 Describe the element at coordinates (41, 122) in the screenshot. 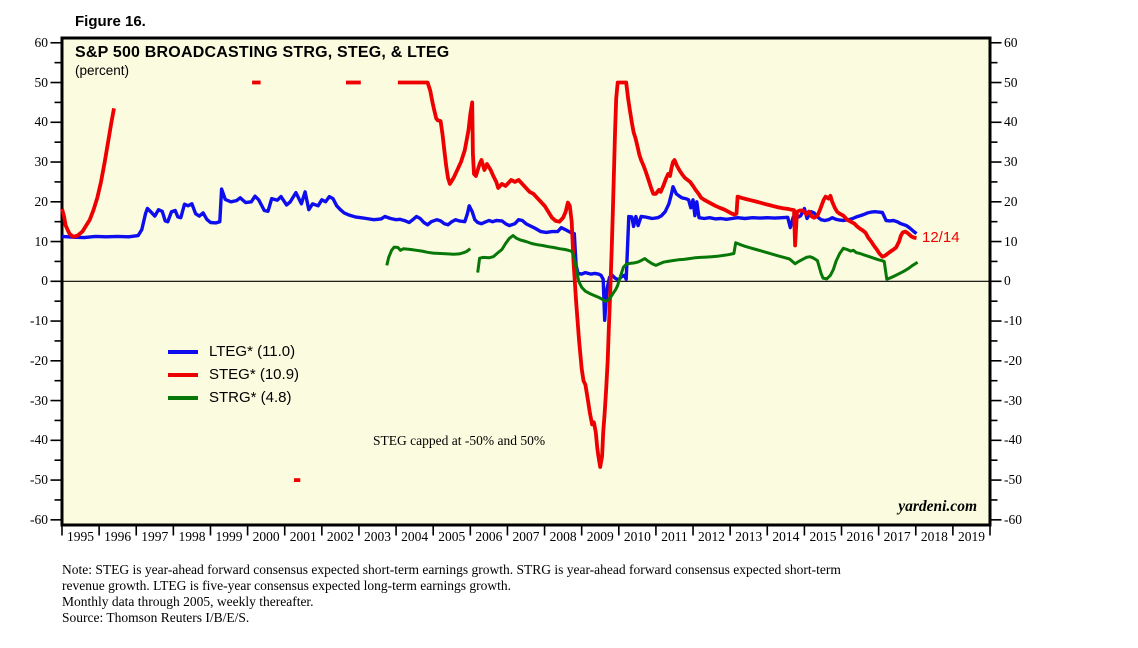

I see `y-tick-label-left: 40` at that location.